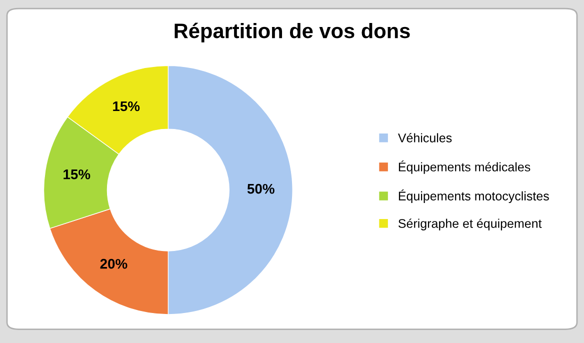 The image size is (584, 343). What do you see at coordinates (292, 32) in the screenshot?
I see `chart-title: Répartition de vos dons` at bounding box center [292, 32].